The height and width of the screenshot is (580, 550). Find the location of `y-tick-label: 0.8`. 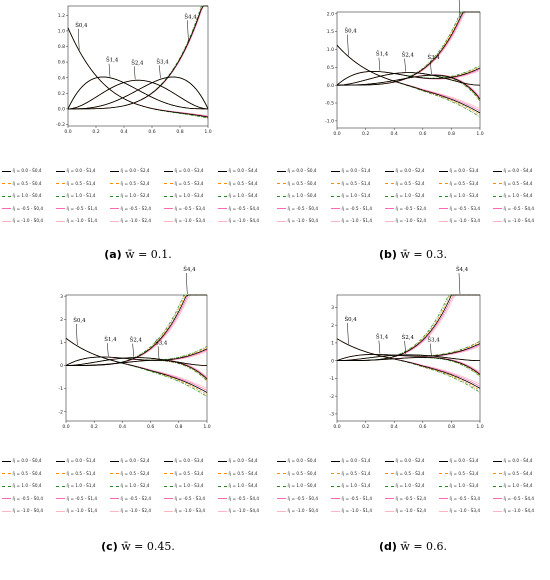

y-tick-label: 0.8 is located at coordinates (61, 47).